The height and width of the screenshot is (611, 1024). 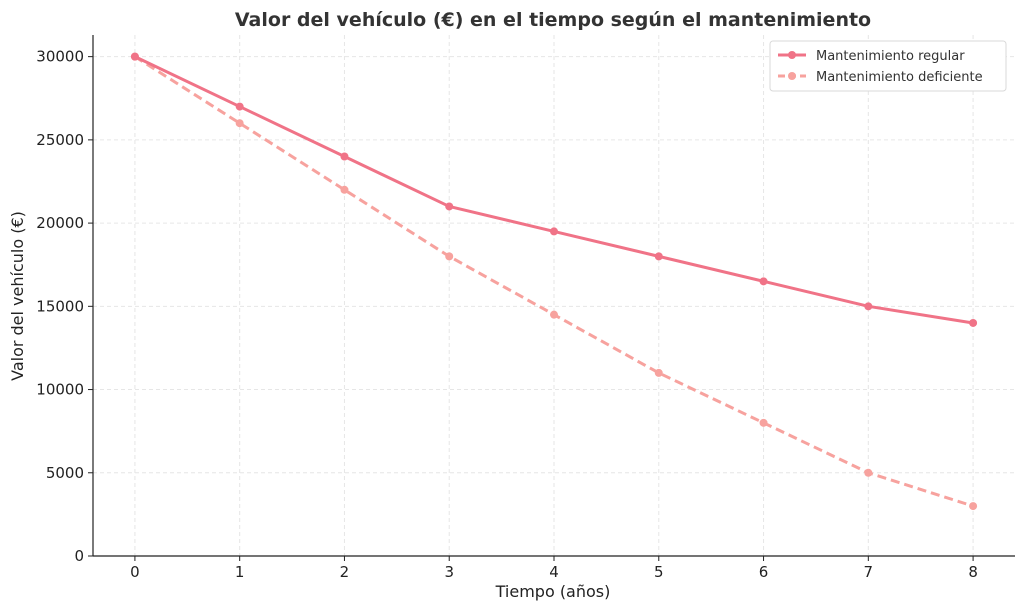 I want to click on legend-box, so click(x=888, y=66).